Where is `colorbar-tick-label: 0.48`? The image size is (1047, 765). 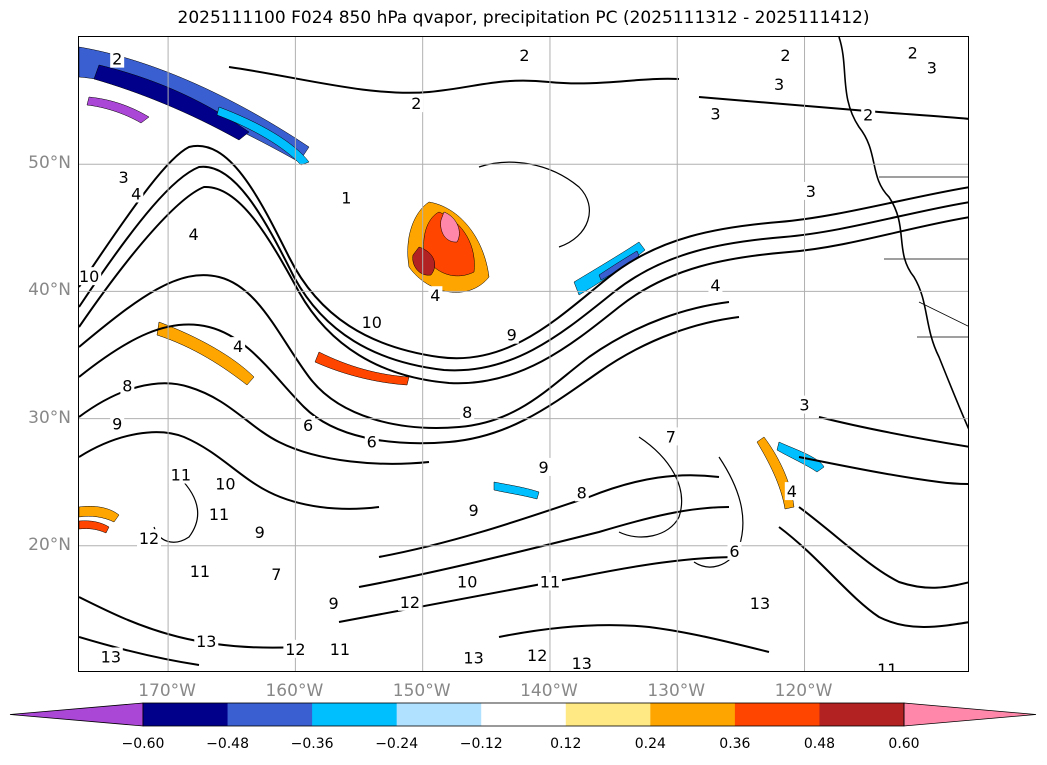 colorbar-tick-label: 0.48 is located at coordinates (819, 744).